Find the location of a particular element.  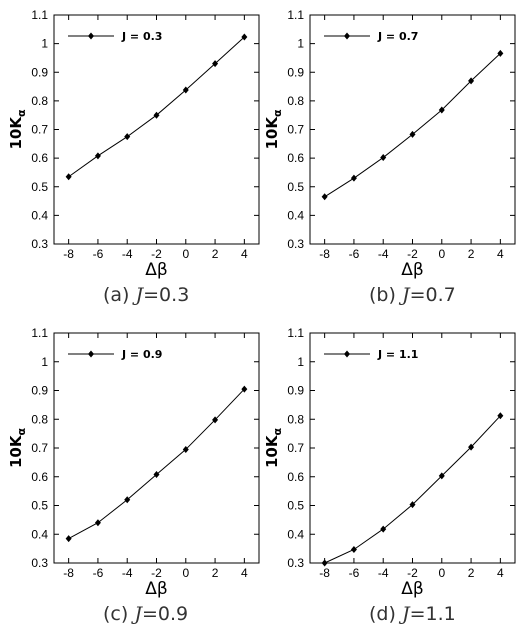

legend-label: J = 1.1 is located at coordinates (397, 354).